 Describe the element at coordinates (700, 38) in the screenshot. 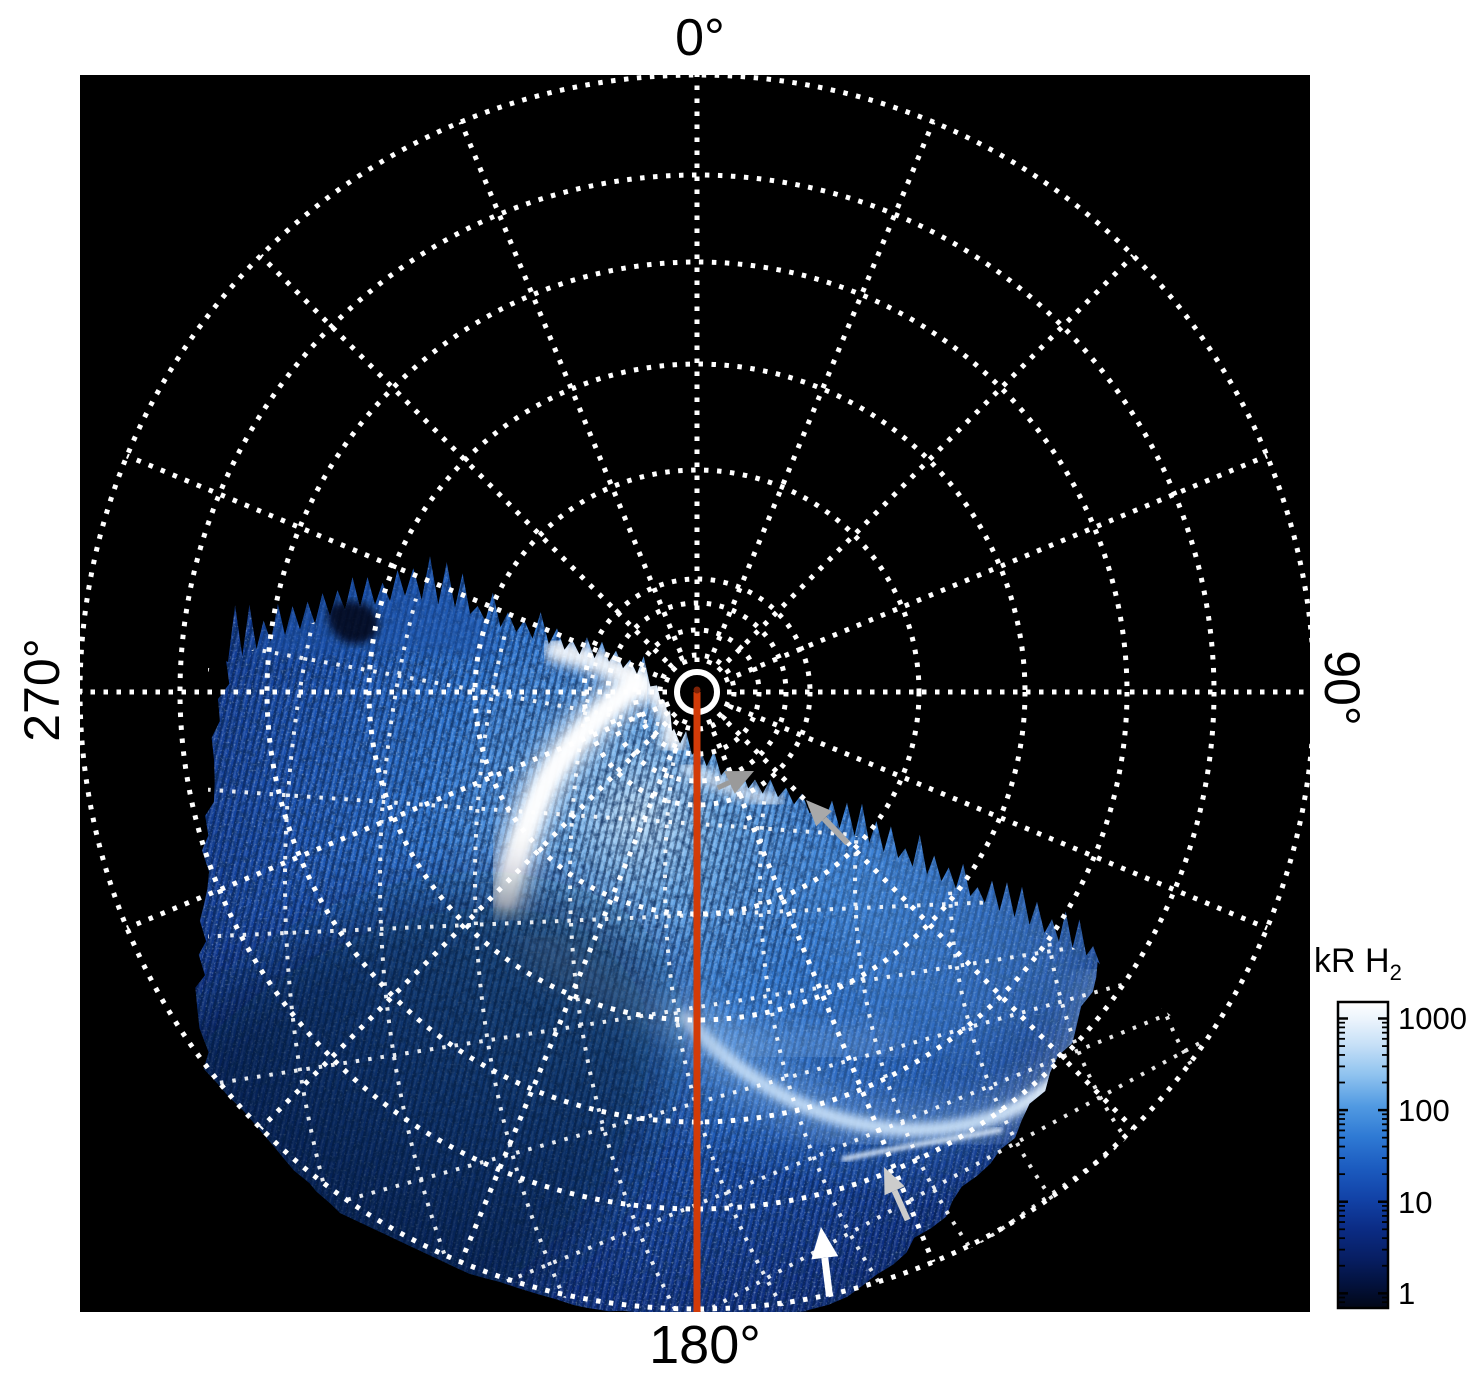

I see `angle-label-0: 0°` at that location.